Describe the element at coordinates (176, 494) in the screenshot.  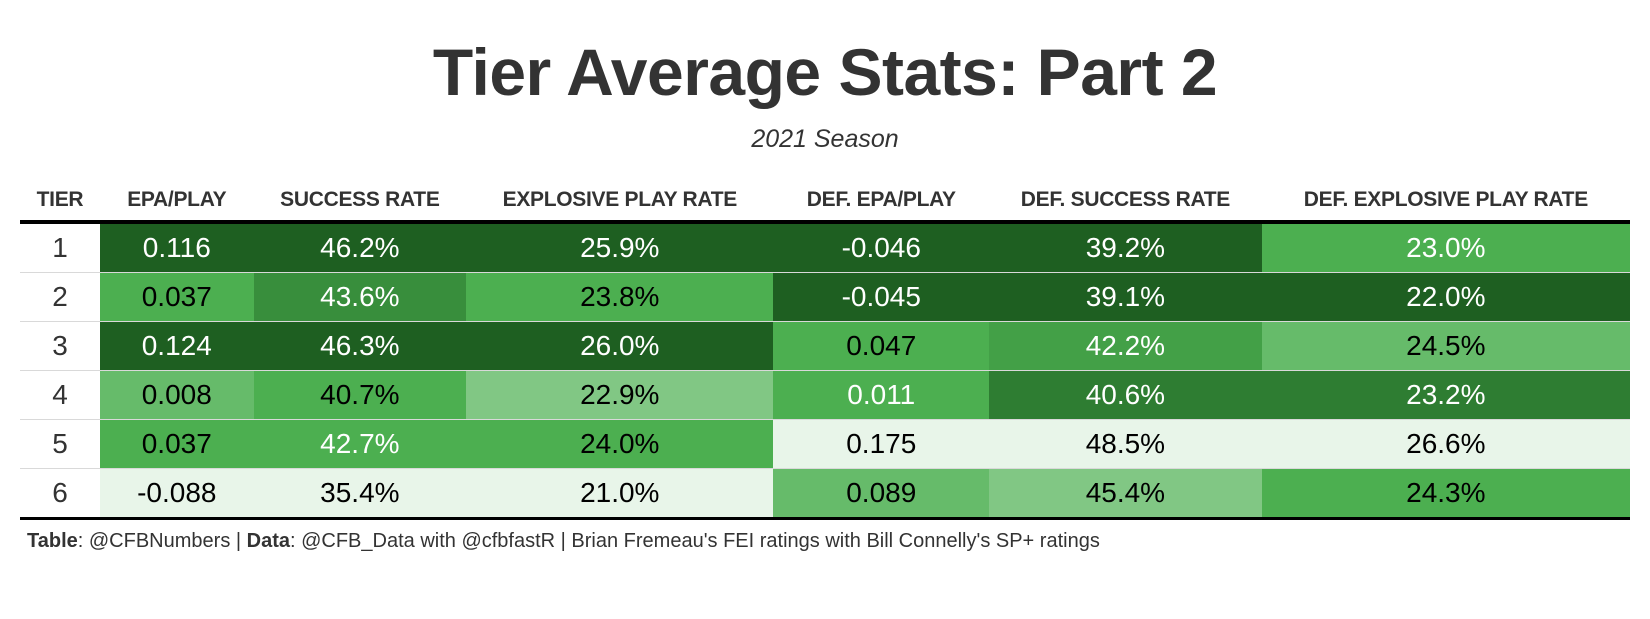
I see `cell-epa-play: -0.088` at that location.